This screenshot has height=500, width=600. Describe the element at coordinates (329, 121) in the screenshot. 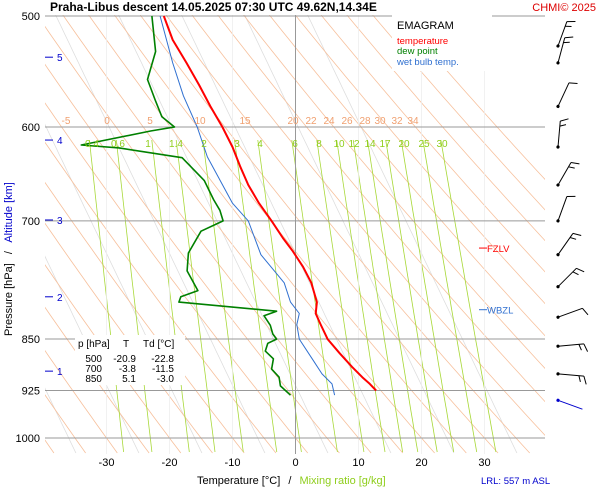

I see `dry-adiabat-tick-label: 24` at that location.